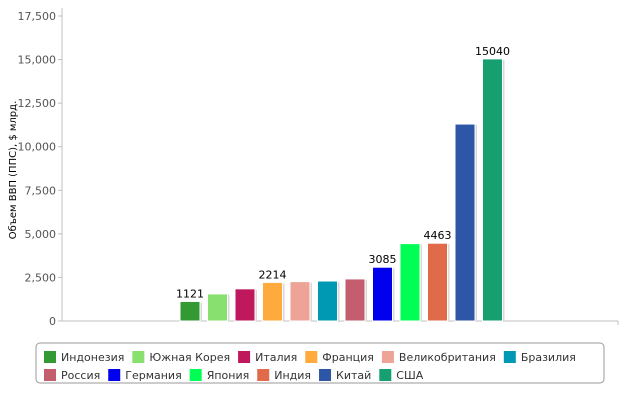 The height and width of the screenshot is (410, 636). Describe the element at coordinates (228, 375) in the screenshot. I see `legend-label: Япония` at that location.